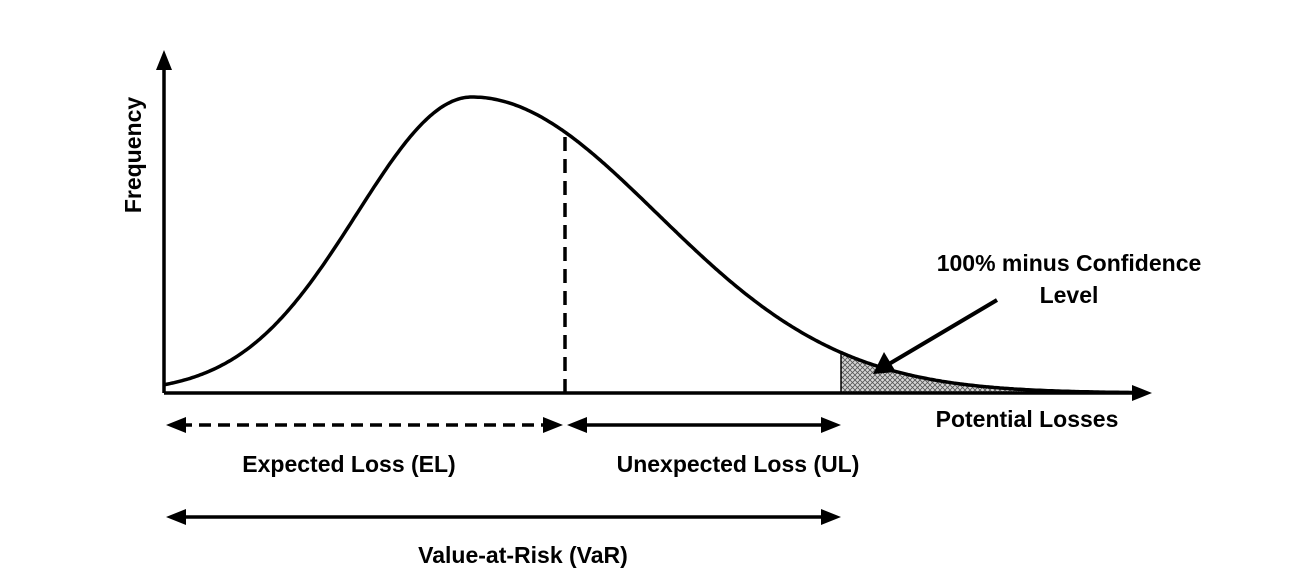 Image resolution: width=1295 pixels, height=587 pixels. I want to click on unexpected-loss-label: Unexpected Loss (UL), so click(738, 464).